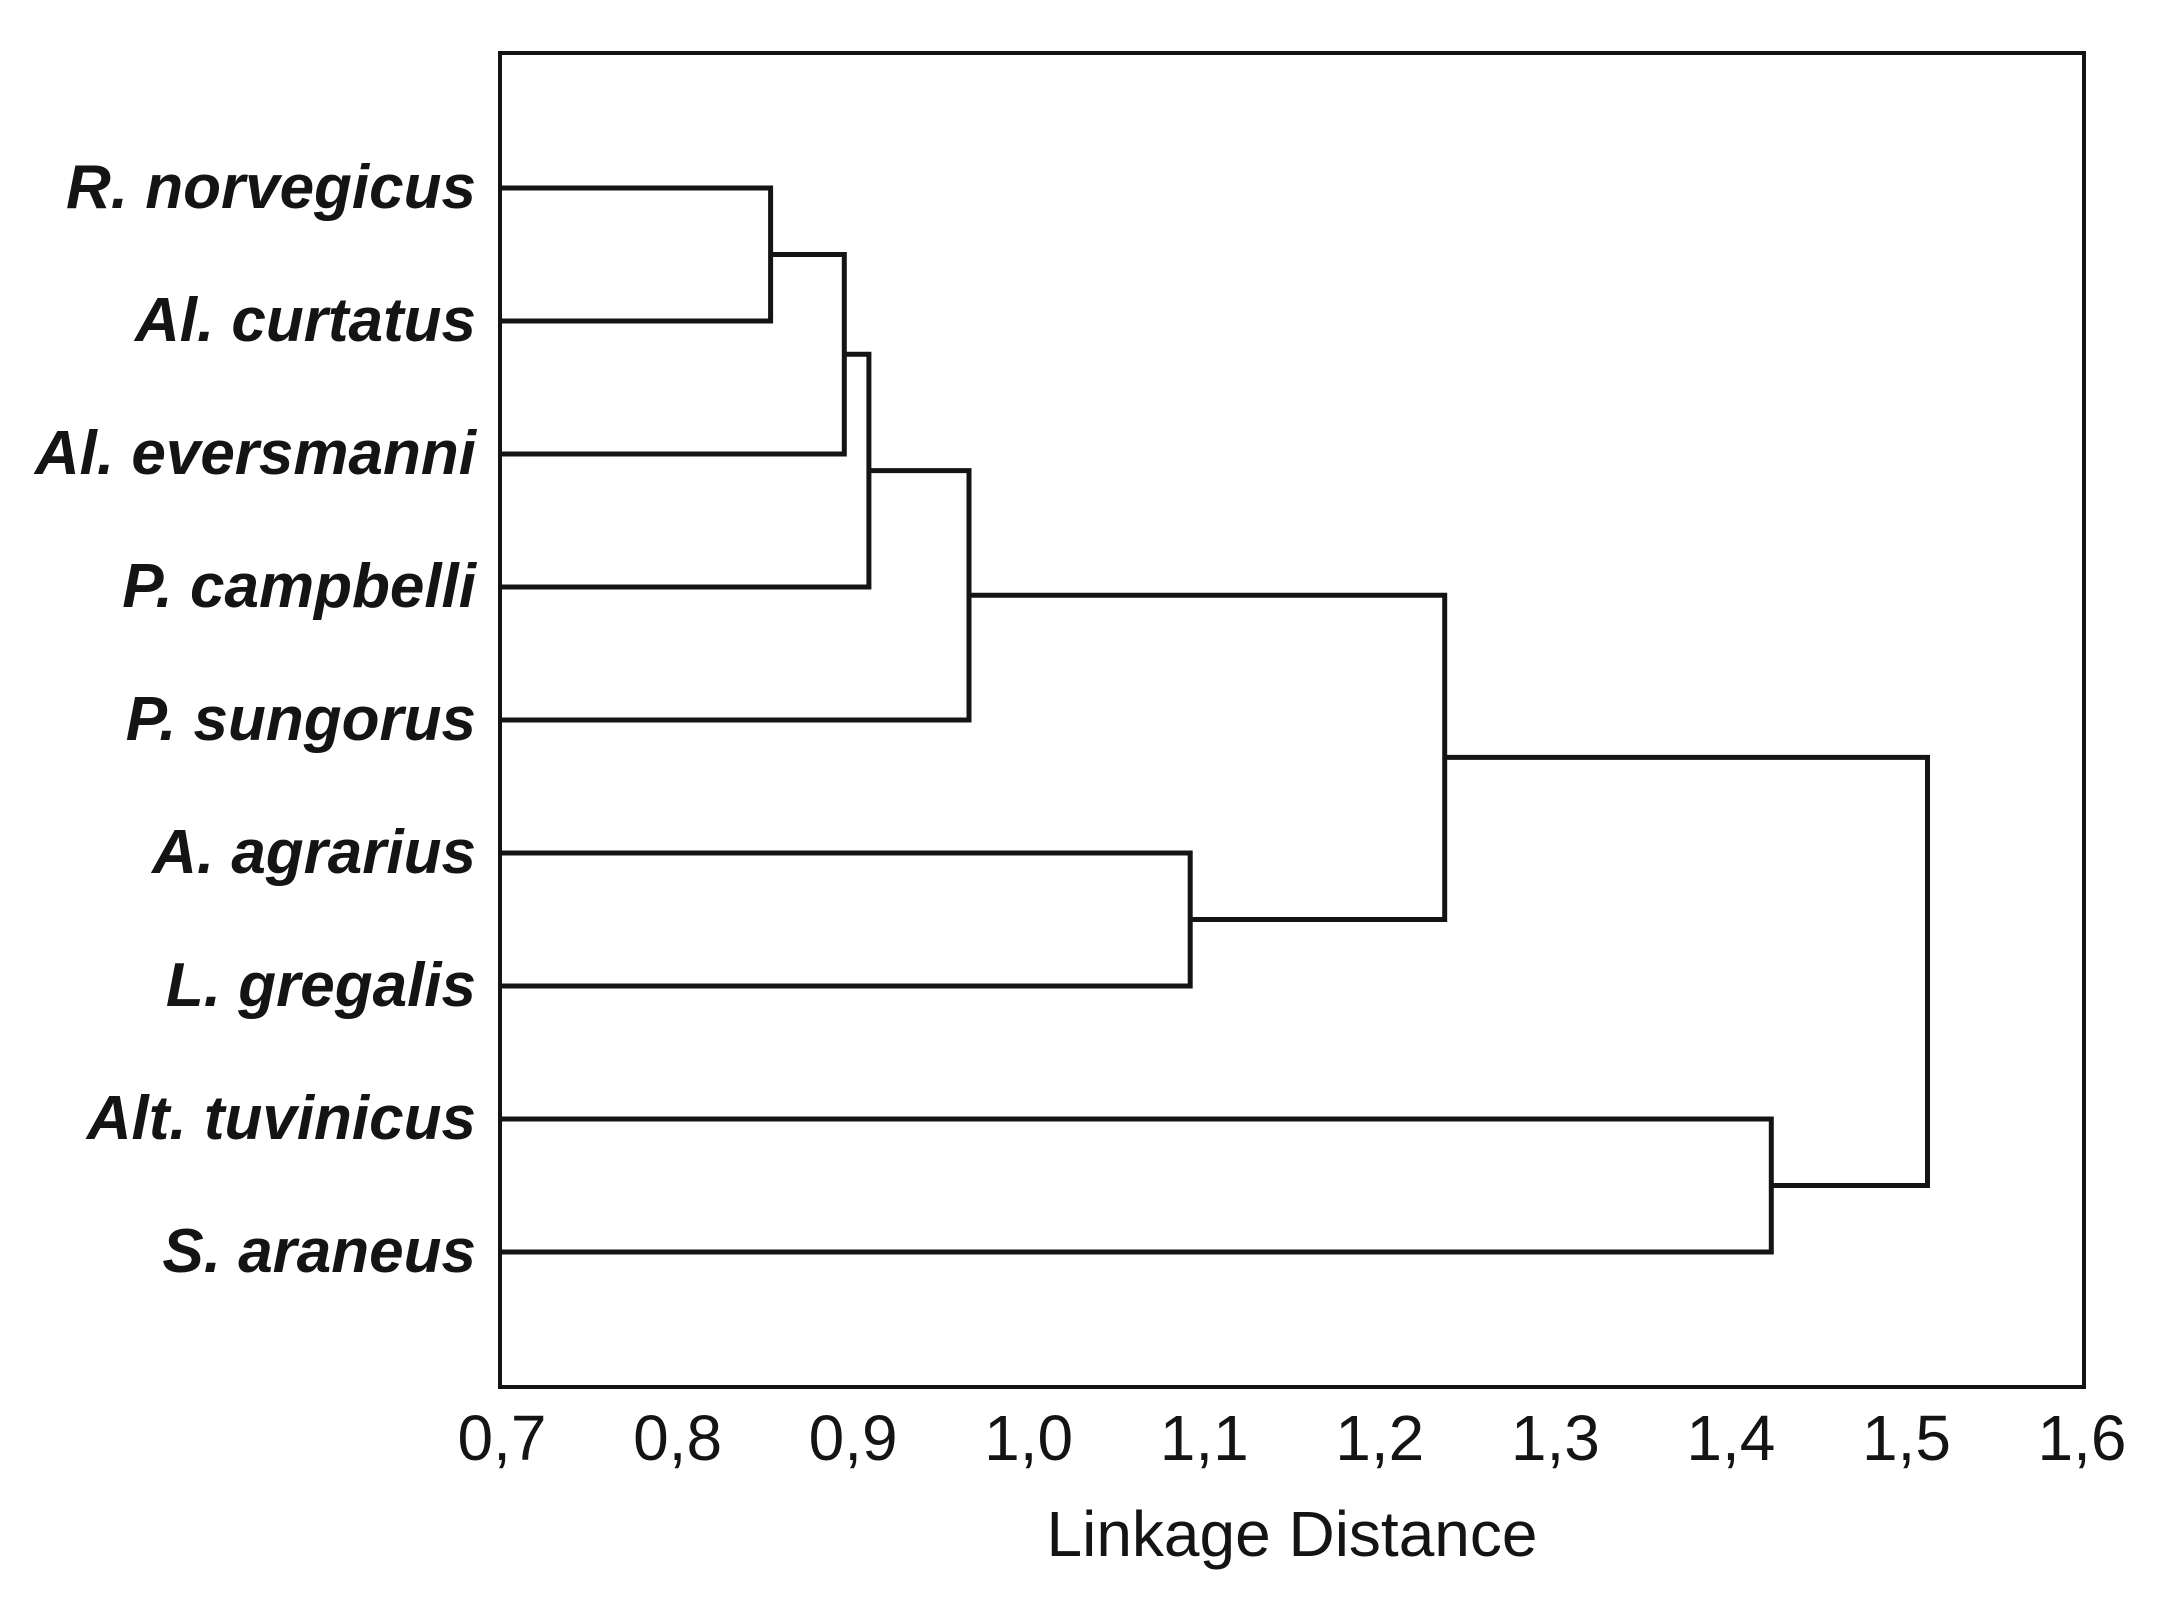  I want to click on x-tick-label: 1,2, so click(1380, 1438).